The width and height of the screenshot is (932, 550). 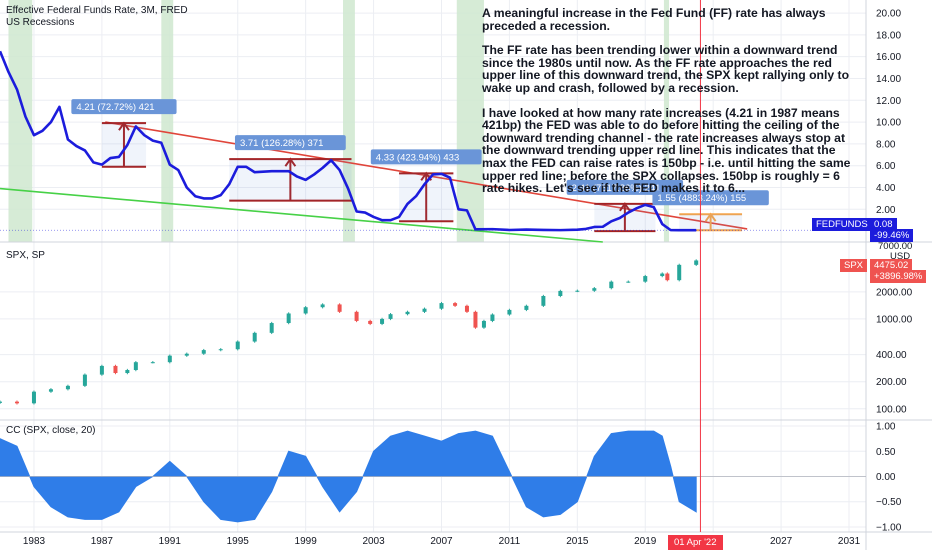 What do you see at coordinates (886, 452) in the screenshot?
I see `cc-y-tick-3: 0.50` at bounding box center [886, 452].